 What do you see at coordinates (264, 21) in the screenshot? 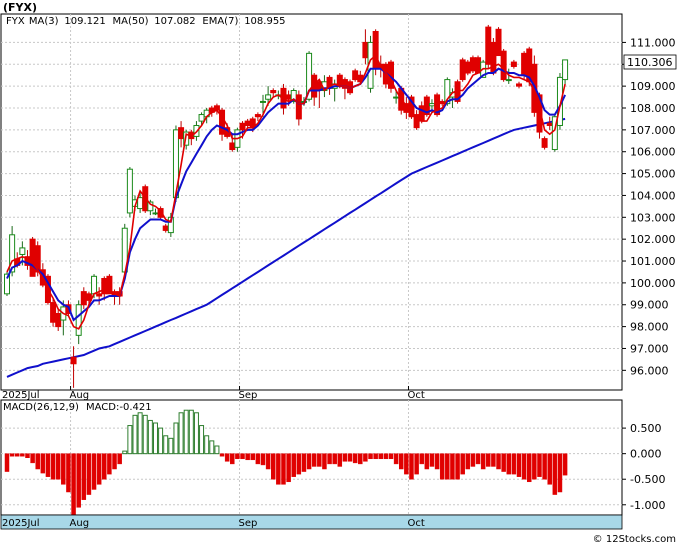
I see `legend-item-6: 108.955` at bounding box center [264, 21].